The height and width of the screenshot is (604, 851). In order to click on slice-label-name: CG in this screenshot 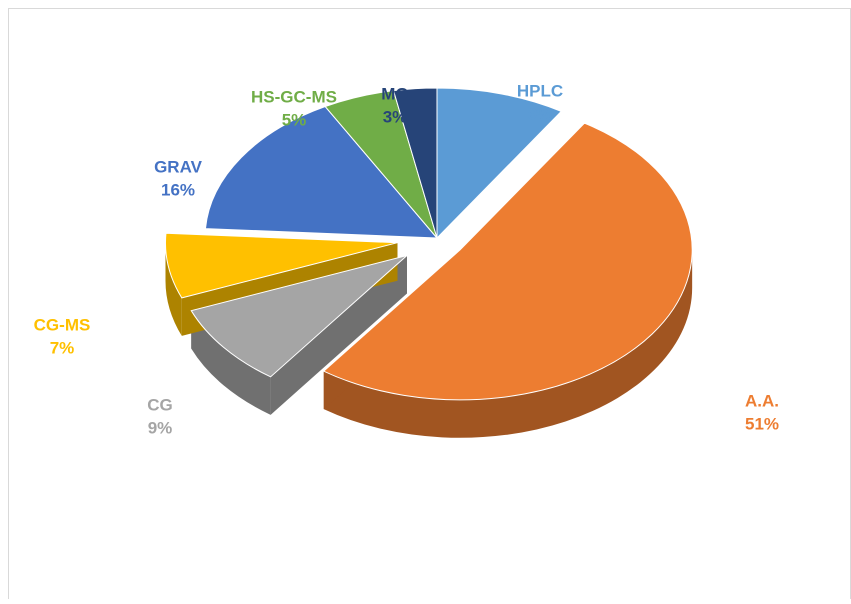, I will do `click(160, 404)`.